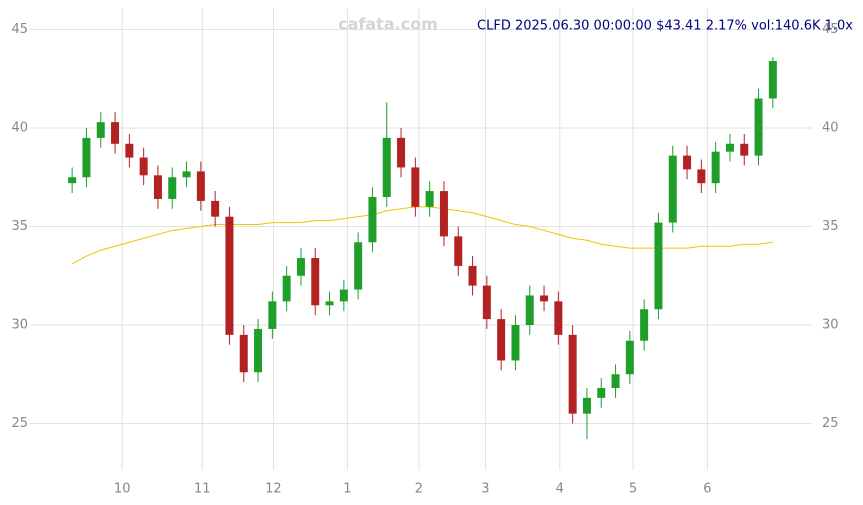 The height and width of the screenshot is (505, 863). Describe the element at coordinates (273, 489) in the screenshot. I see `x-tick-label: 12` at that location.